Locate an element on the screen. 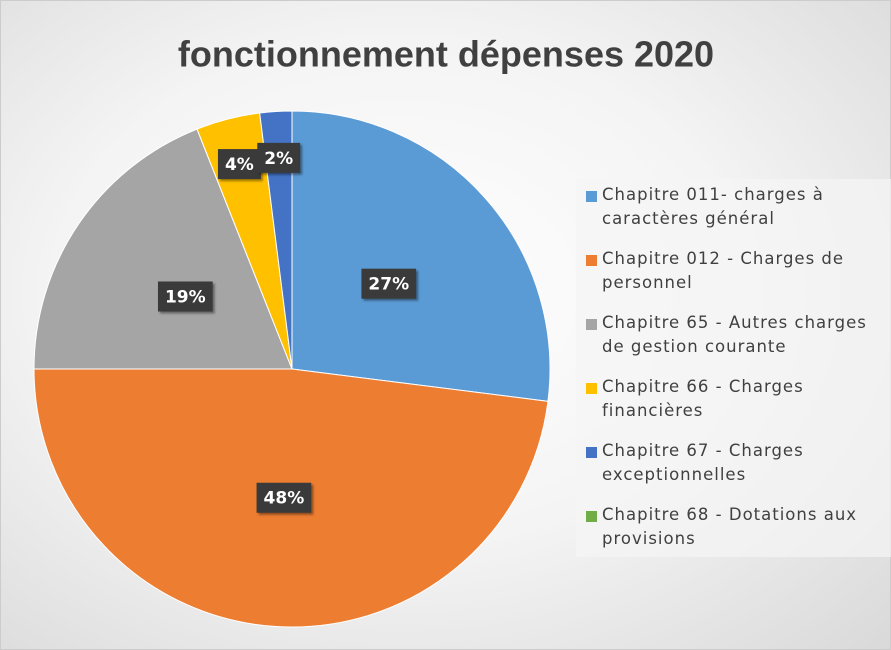 The image size is (891, 650). data-label: 4% is located at coordinates (239, 164).